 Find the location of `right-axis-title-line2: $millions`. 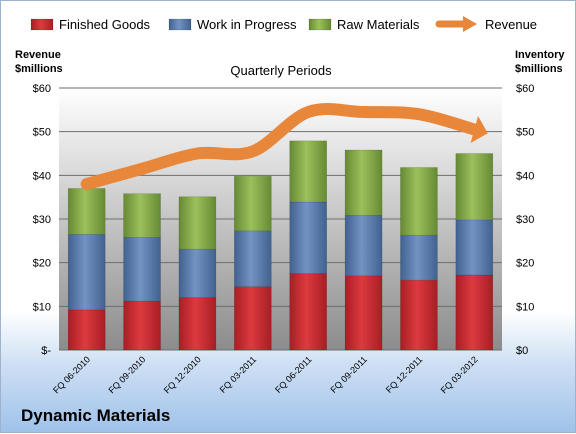

right-axis-title-line2: $millions is located at coordinates (539, 69).